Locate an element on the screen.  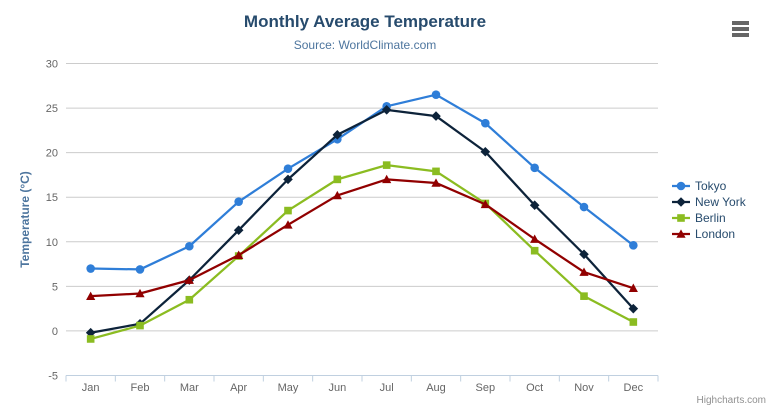
legend-item-tokyo: Tokyo is located at coordinates (709, 186).